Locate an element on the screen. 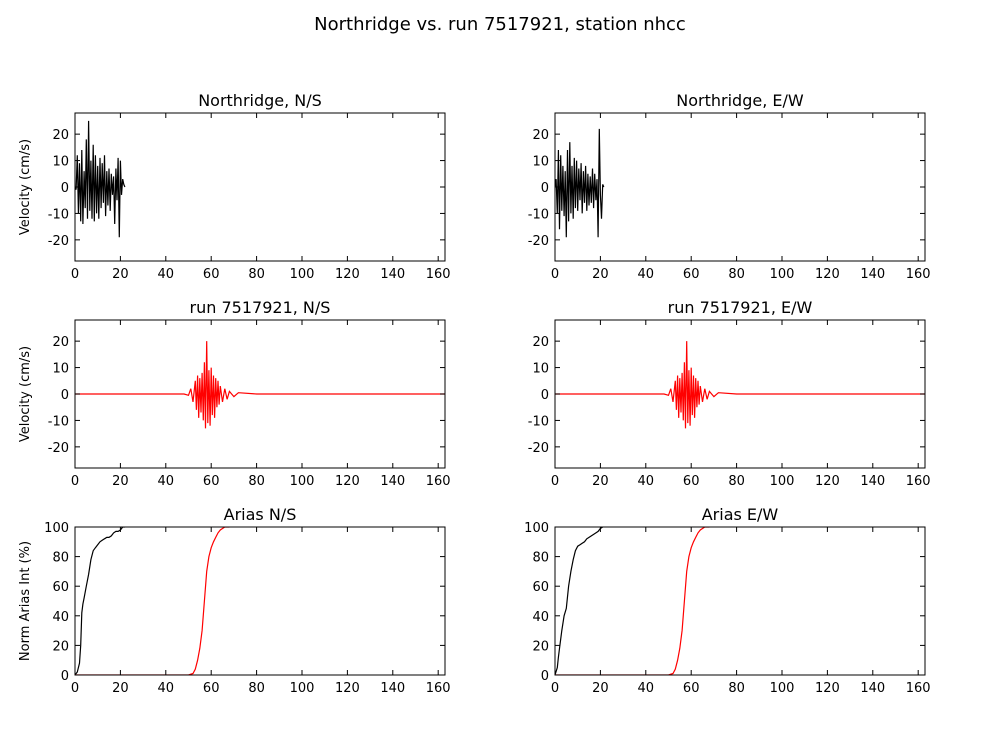 The width and height of the screenshot is (1000, 750). panel-title: run 7517921, N/S is located at coordinates (260, 307).